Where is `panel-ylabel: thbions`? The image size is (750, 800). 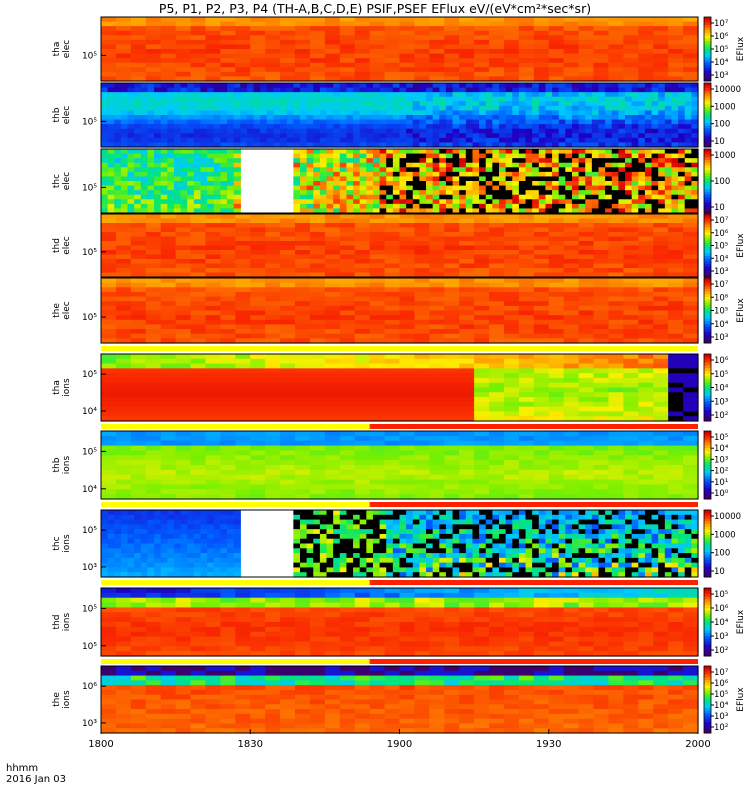
panel-ylabel: thbions is located at coordinates (62, 464).